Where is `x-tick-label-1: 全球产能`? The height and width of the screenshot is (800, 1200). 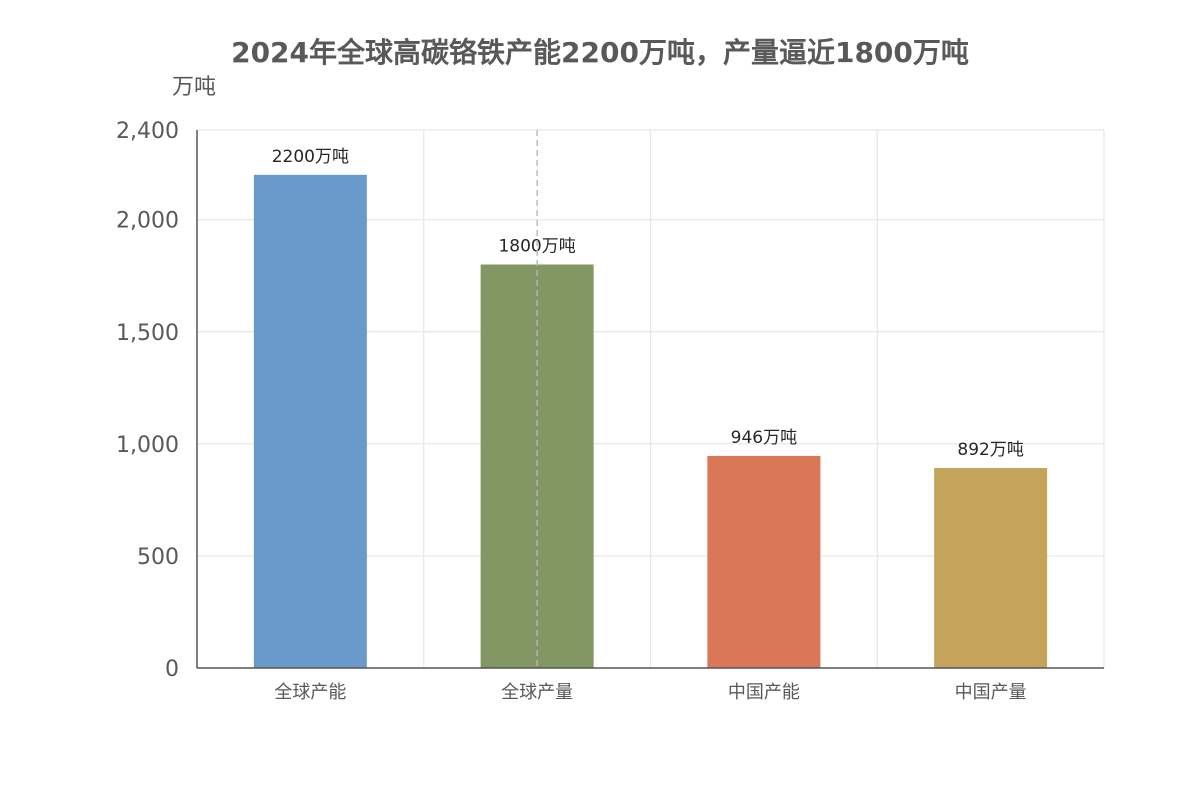
x-tick-label-1: 全球产能 is located at coordinates (310, 692).